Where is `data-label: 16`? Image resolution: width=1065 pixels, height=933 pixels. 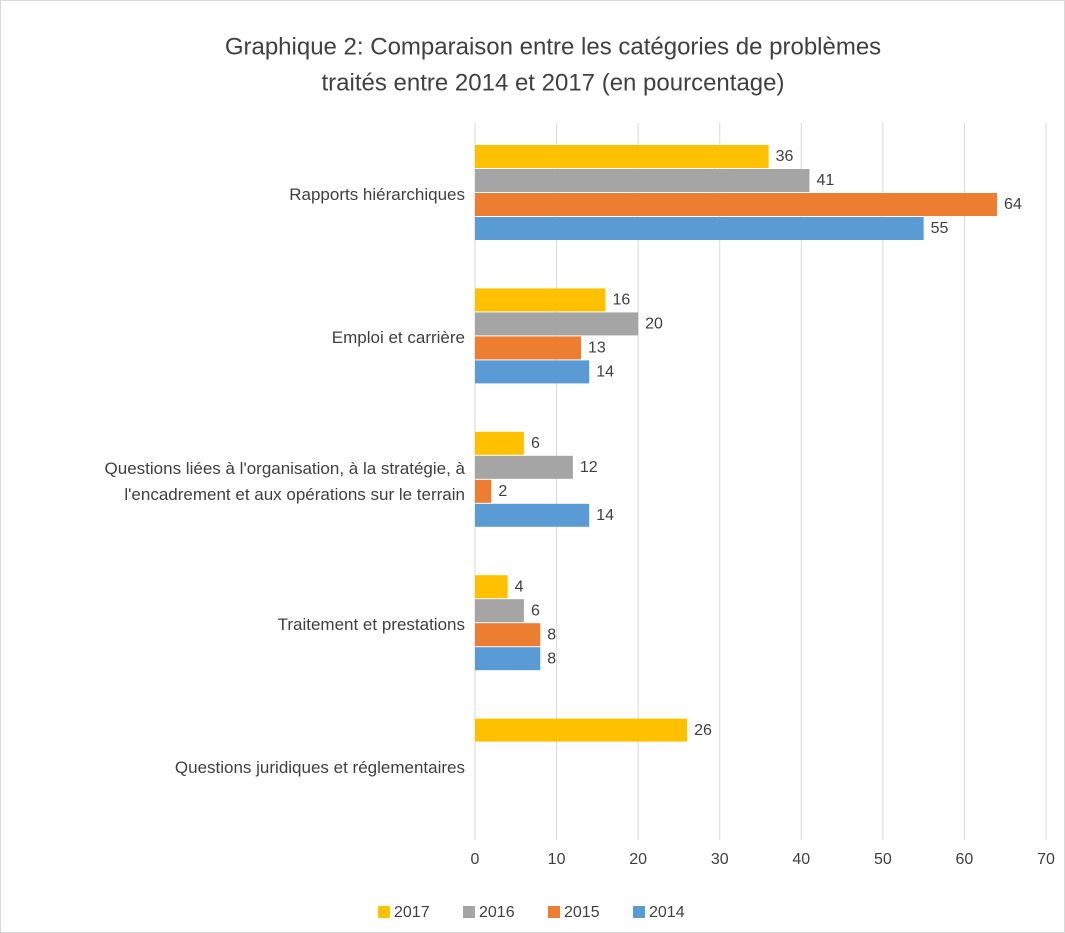 data-label: 16 is located at coordinates (622, 300).